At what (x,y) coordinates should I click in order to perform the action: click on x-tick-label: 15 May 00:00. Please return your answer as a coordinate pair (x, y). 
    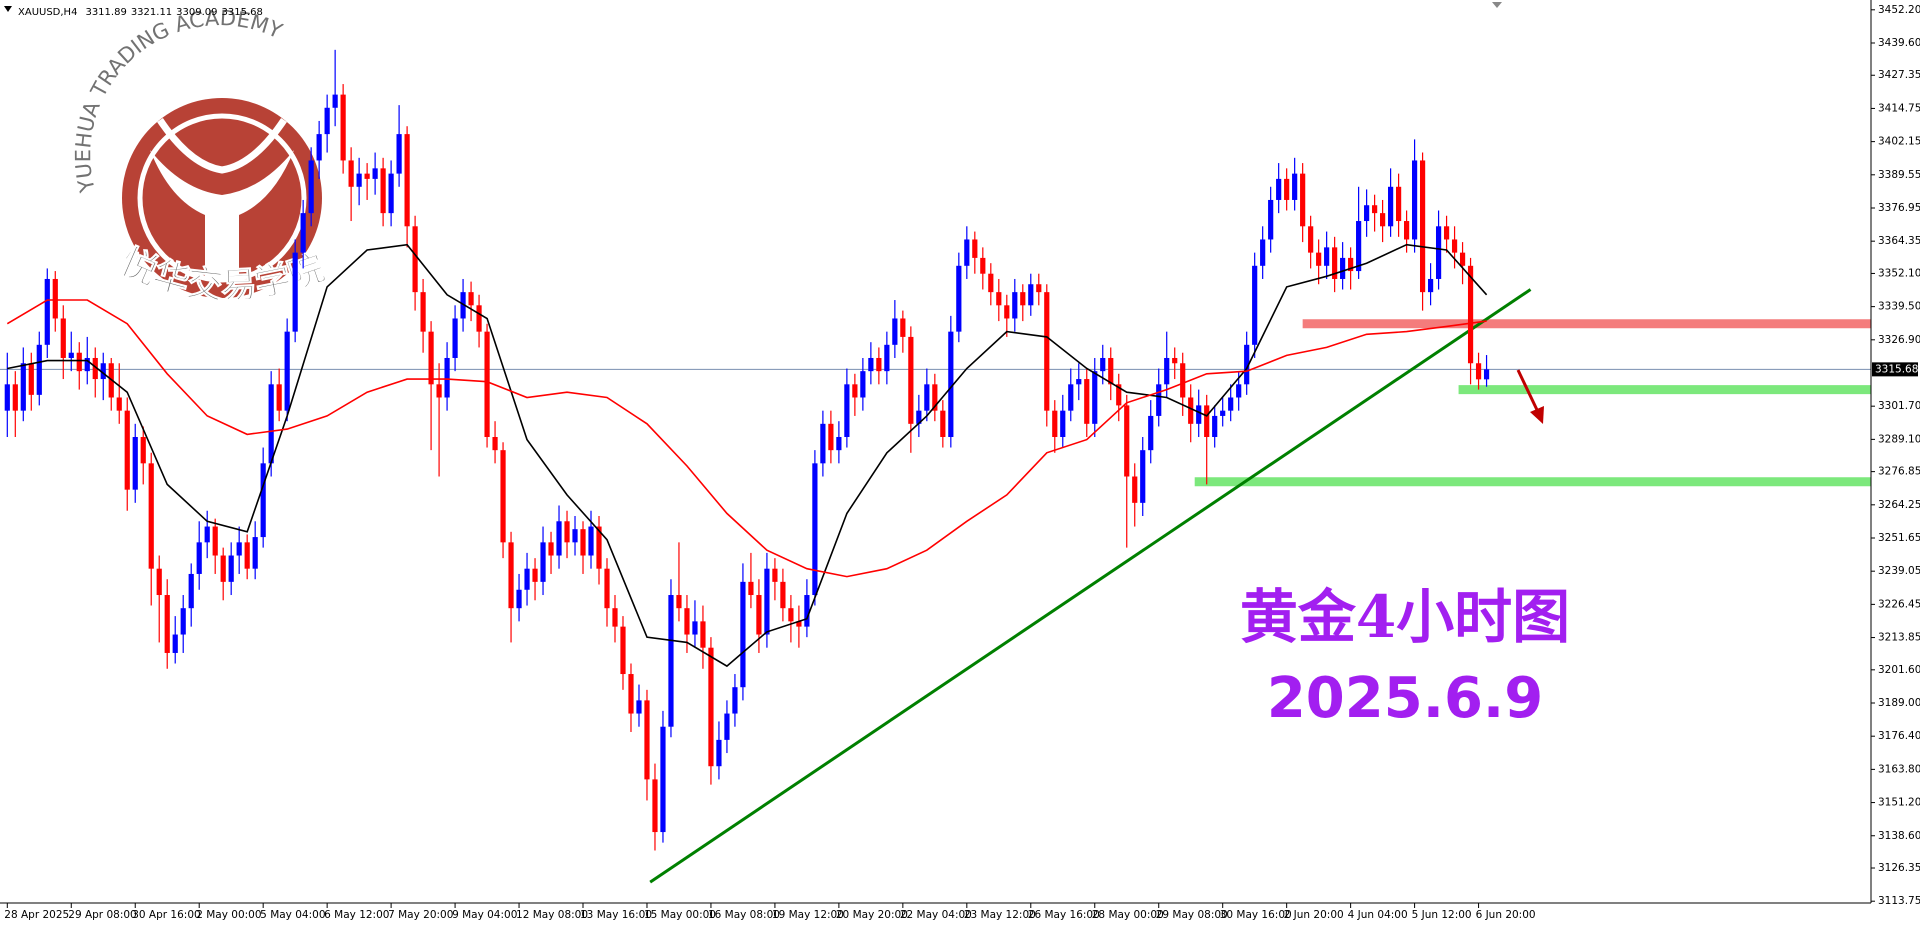
    Looking at the image, I should click on (680, 915).